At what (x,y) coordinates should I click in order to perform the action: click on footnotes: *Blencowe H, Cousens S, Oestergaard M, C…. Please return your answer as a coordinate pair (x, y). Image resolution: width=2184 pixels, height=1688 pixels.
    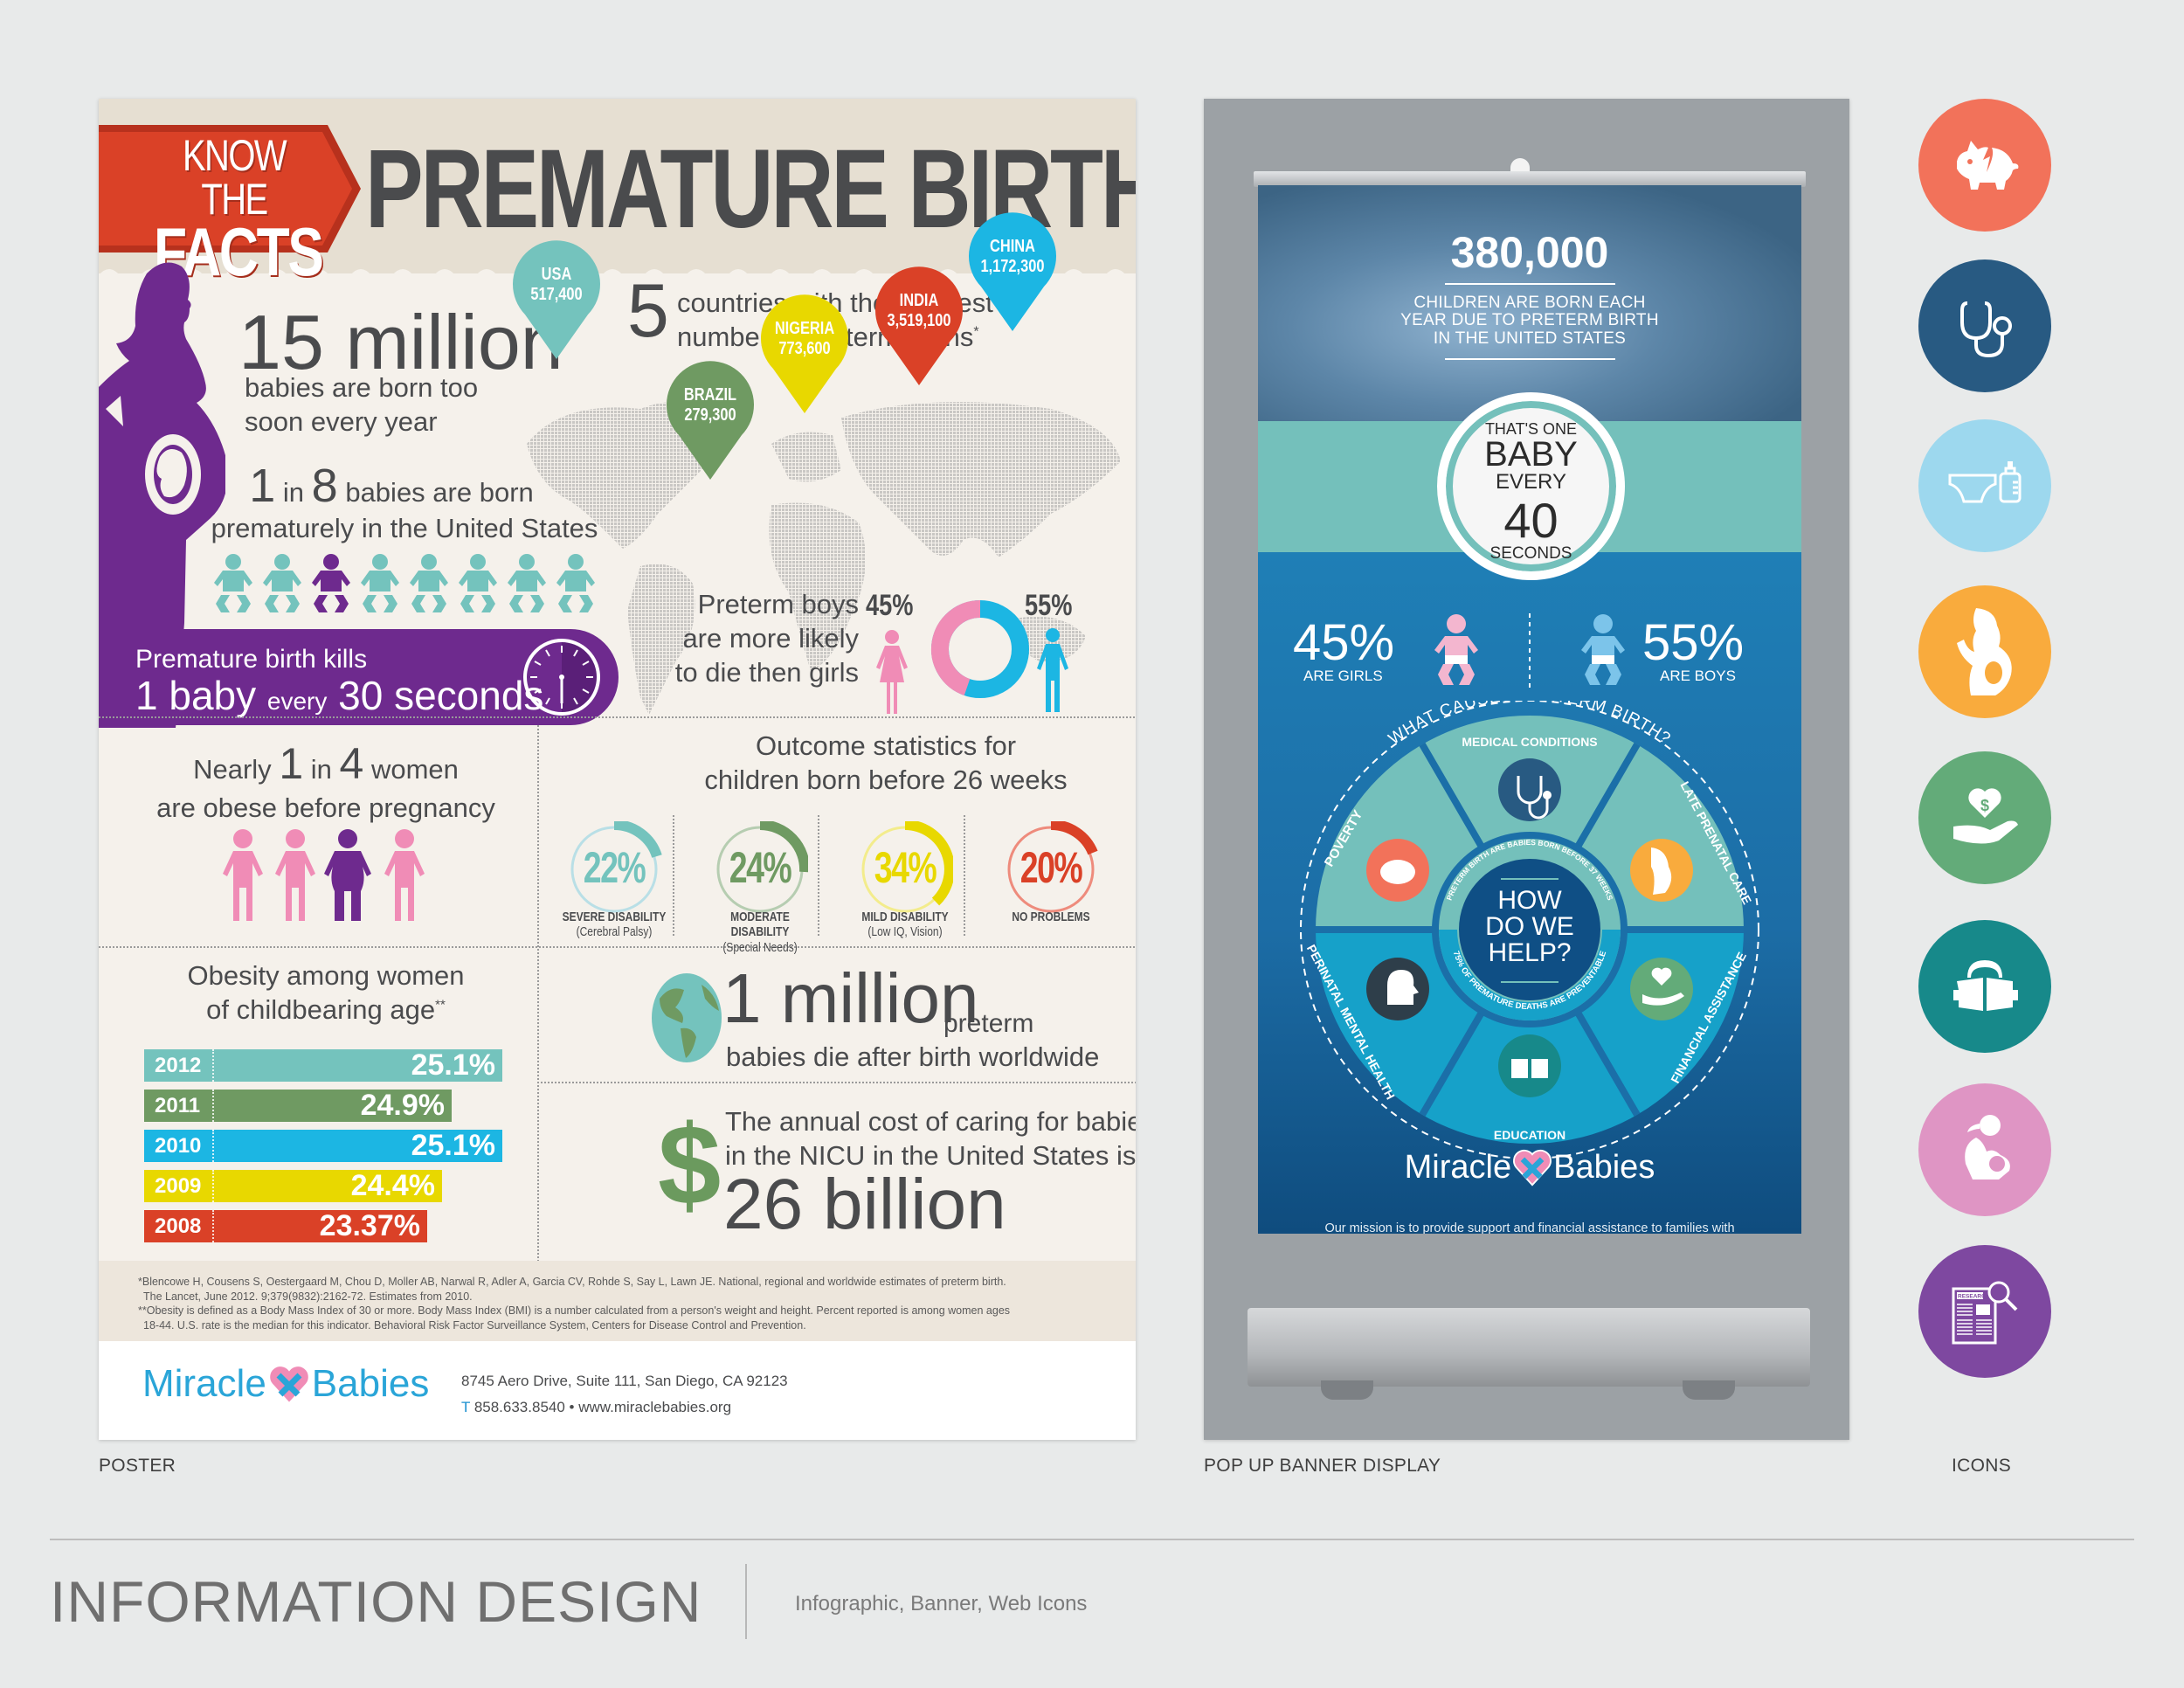
    Looking at the image, I should click on (574, 1304).